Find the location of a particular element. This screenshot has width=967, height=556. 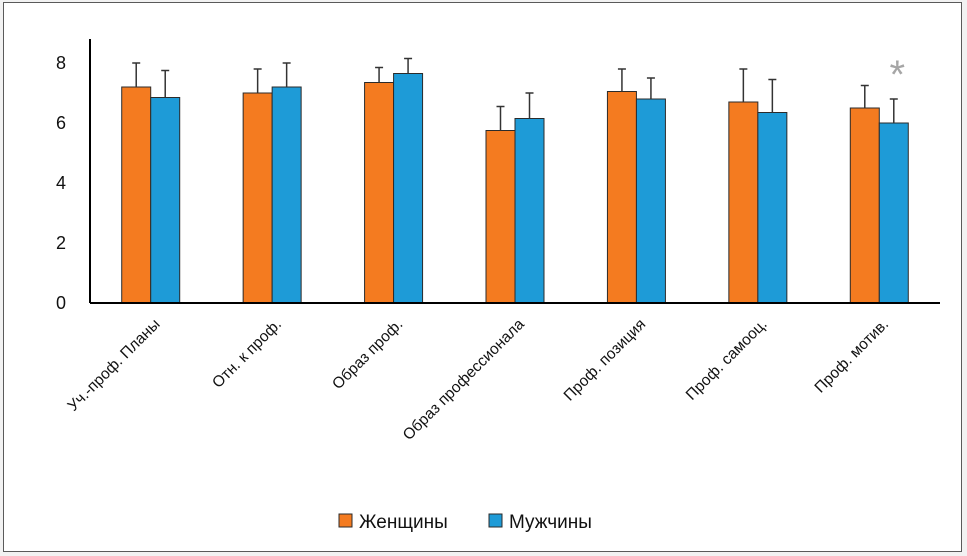

y-tick-labels: 0 2 4 6 8 is located at coordinates (61, 183).